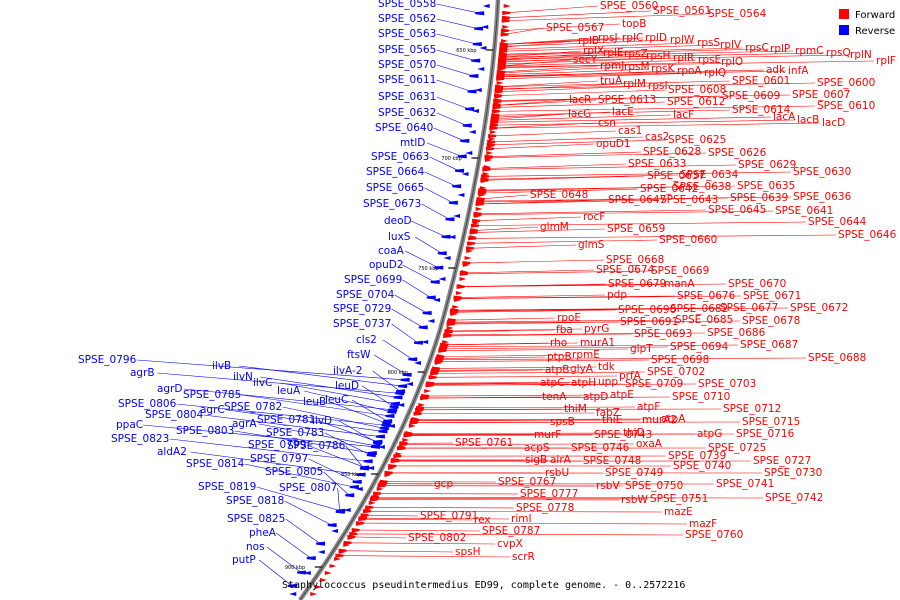  I want to click on reverse-gene-label: SPSE_0664, so click(395, 172).